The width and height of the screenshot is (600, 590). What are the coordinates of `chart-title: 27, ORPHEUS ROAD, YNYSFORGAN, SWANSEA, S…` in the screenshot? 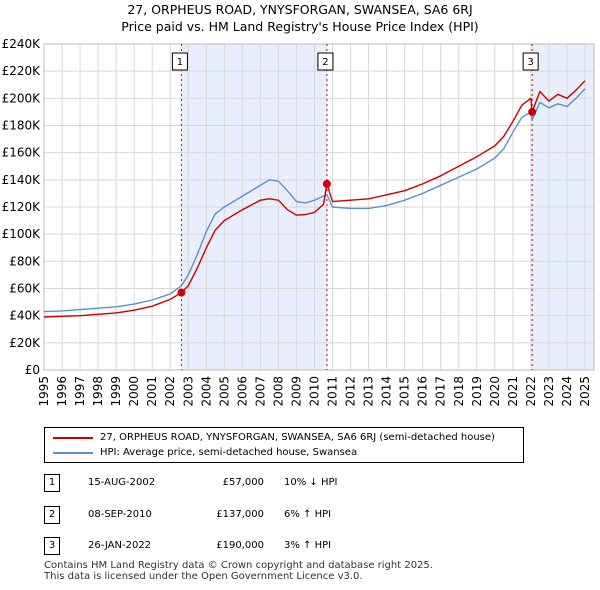 It's located at (300, 9).